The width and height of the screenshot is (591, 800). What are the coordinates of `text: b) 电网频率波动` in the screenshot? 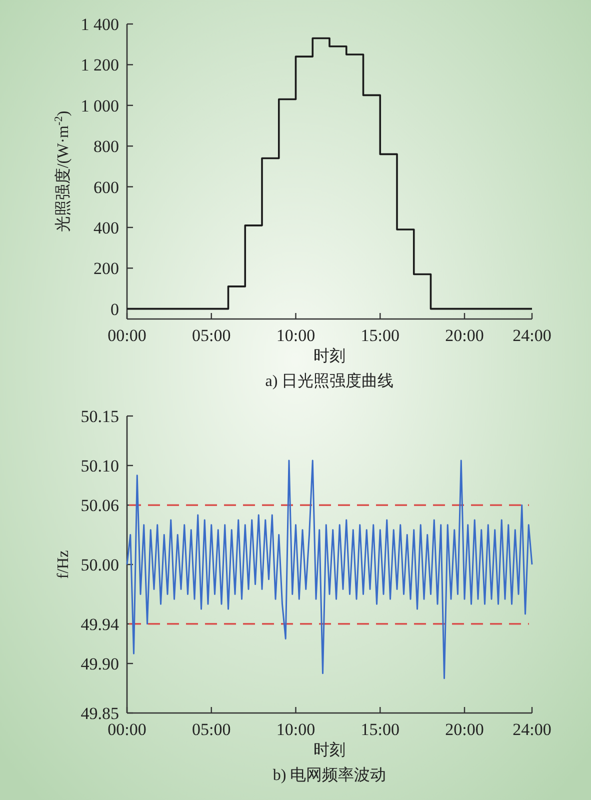 It's located at (329, 775).